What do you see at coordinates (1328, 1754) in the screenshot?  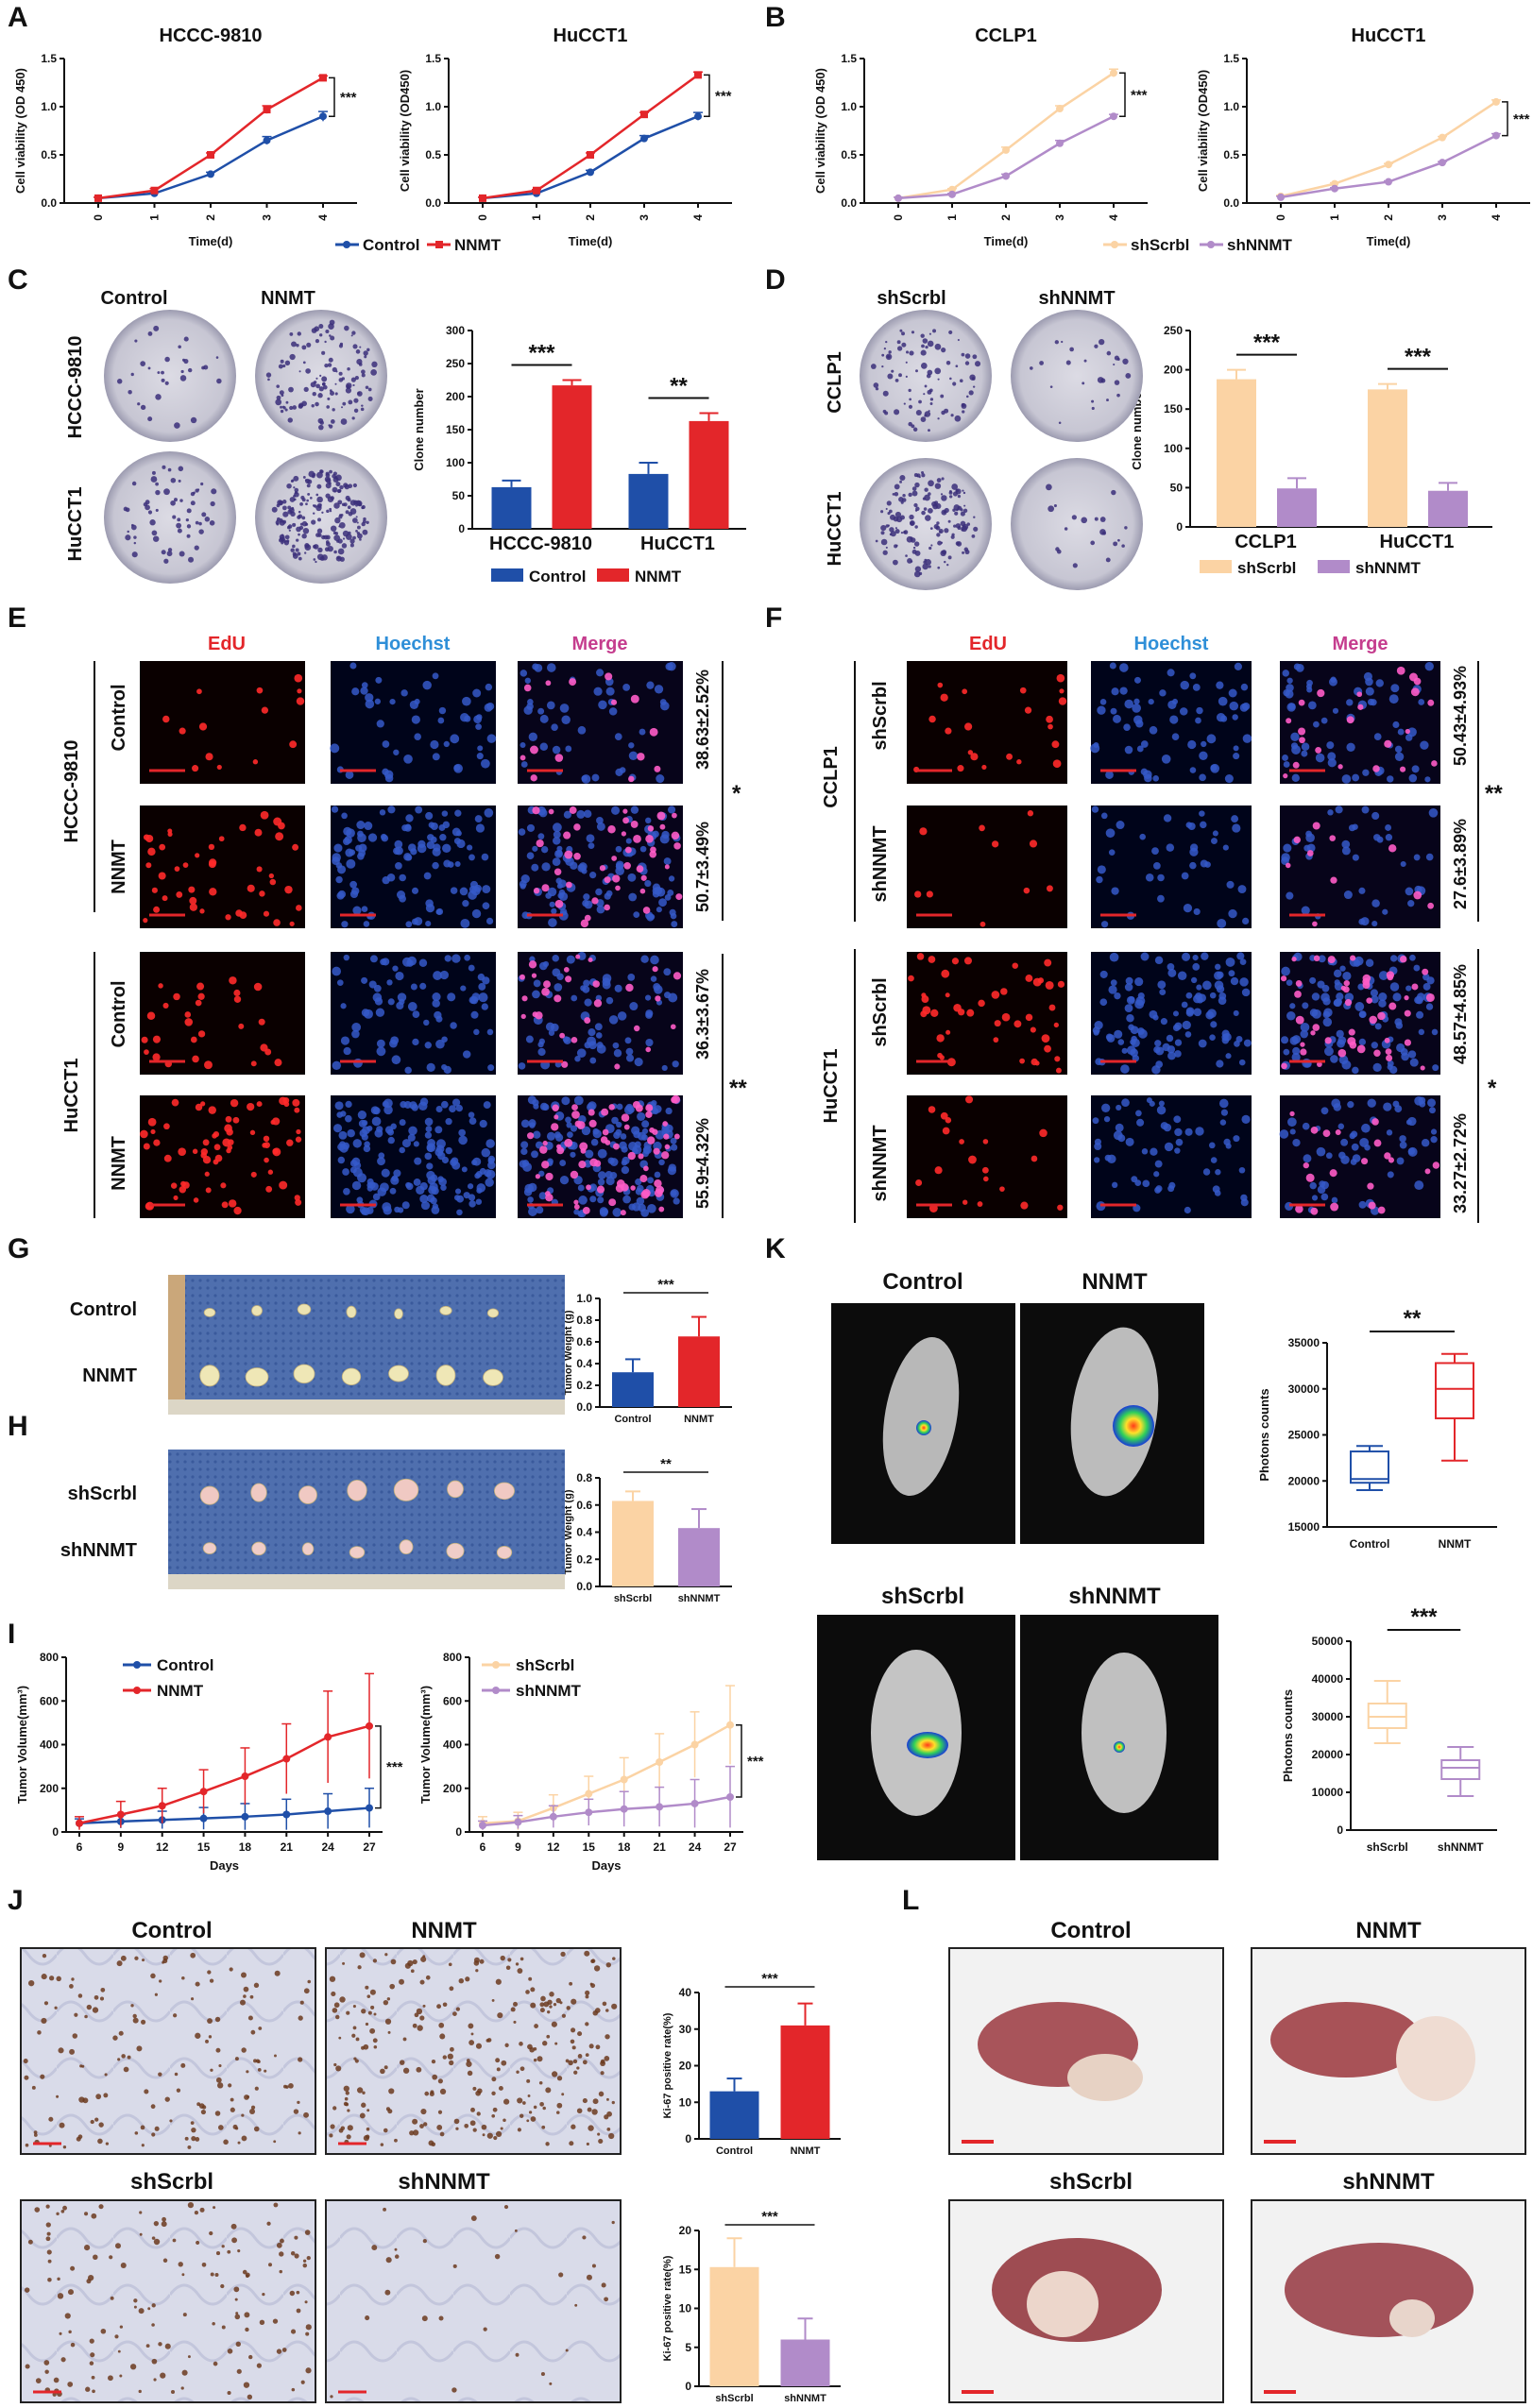 I see `K2-ytick-label-2: 20000` at bounding box center [1328, 1754].